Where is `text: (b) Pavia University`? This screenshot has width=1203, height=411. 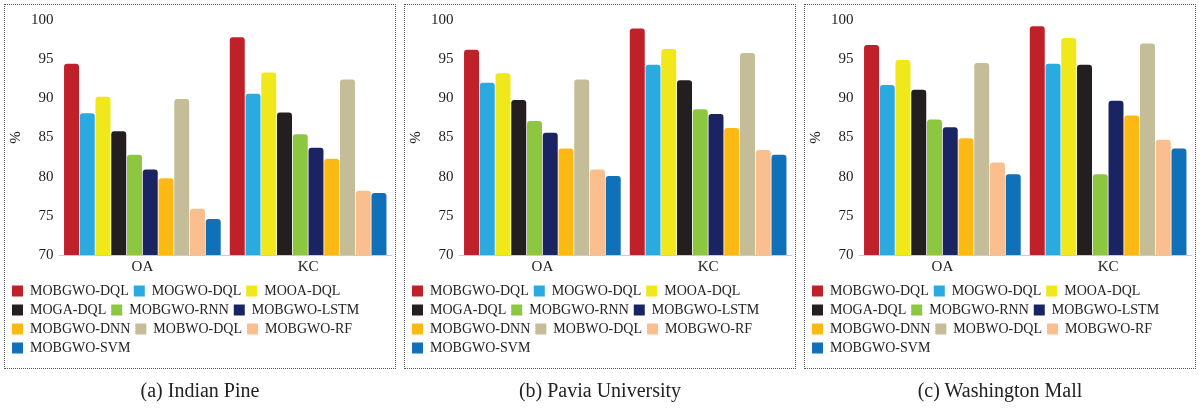 text: (b) Pavia University is located at coordinates (600, 390).